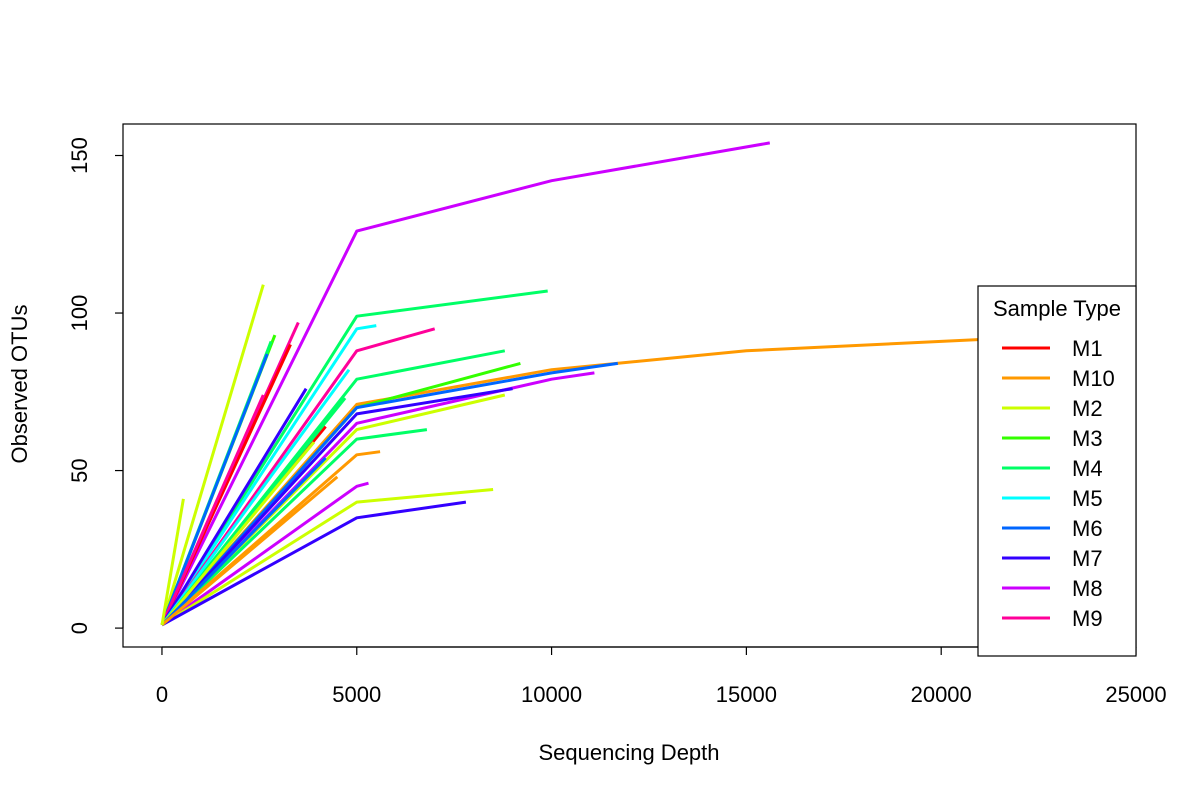 The height and width of the screenshot is (800, 1200). What do you see at coordinates (1057, 308) in the screenshot?
I see `legend-title: Sample Type` at bounding box center [1057, 308].